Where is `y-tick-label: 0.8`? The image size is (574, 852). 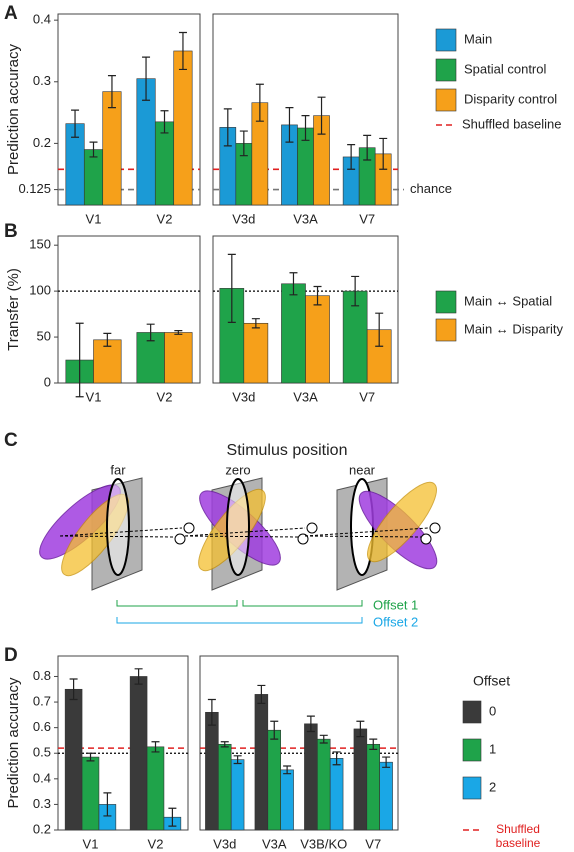 y-tick-label: 0.8 is located at coordinates (42, 675).